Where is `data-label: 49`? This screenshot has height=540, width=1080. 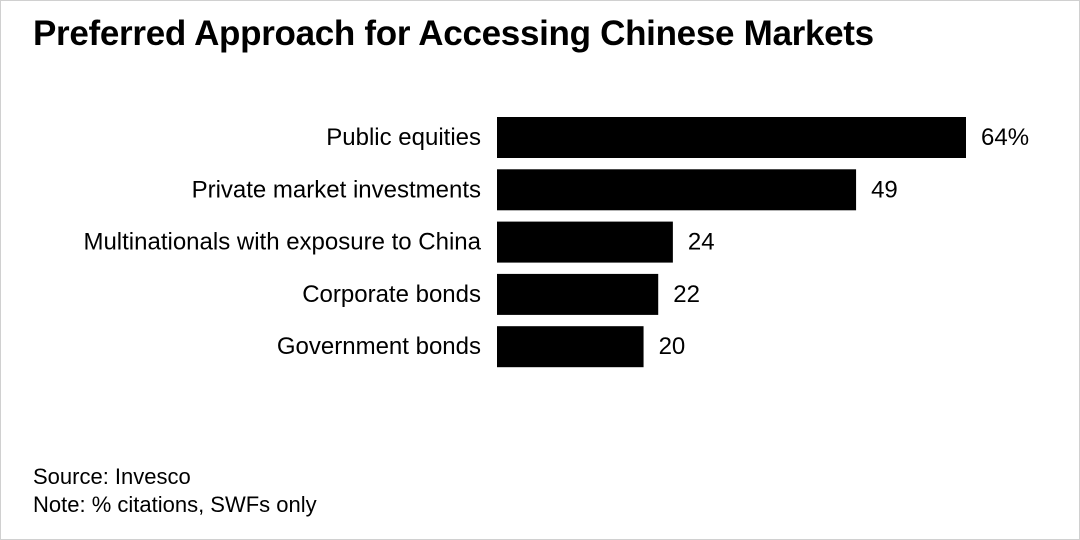 data-label: 49 is located at coordinates (884, 189).